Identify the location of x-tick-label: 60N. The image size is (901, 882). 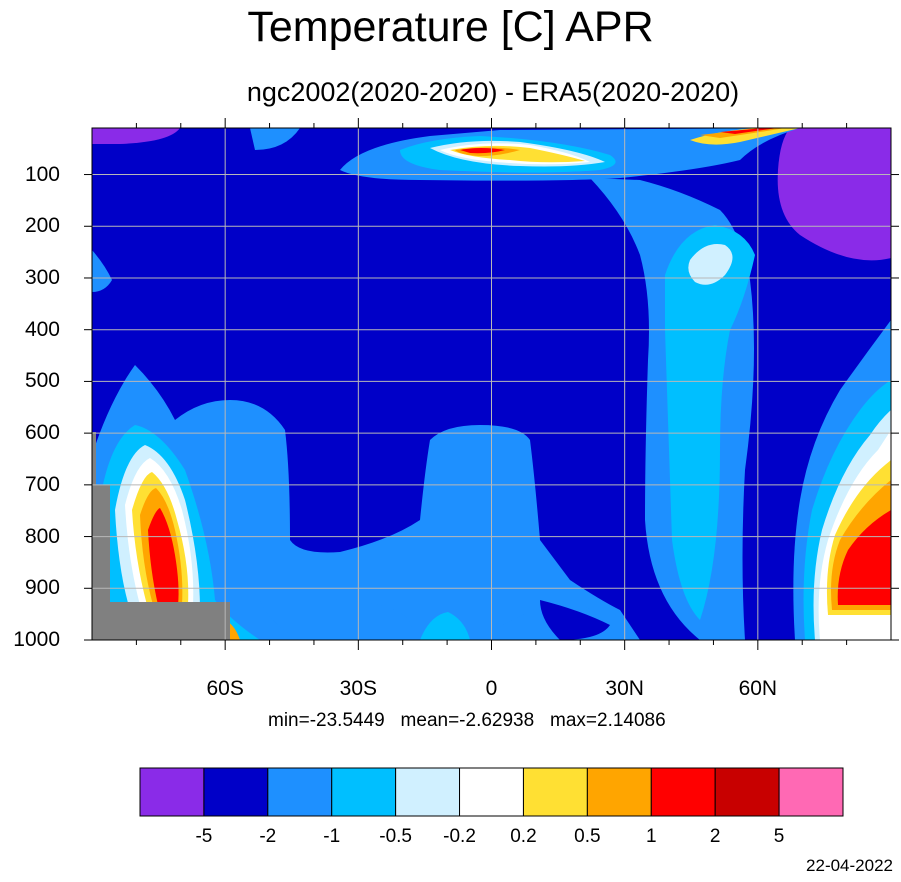
(758, 688).